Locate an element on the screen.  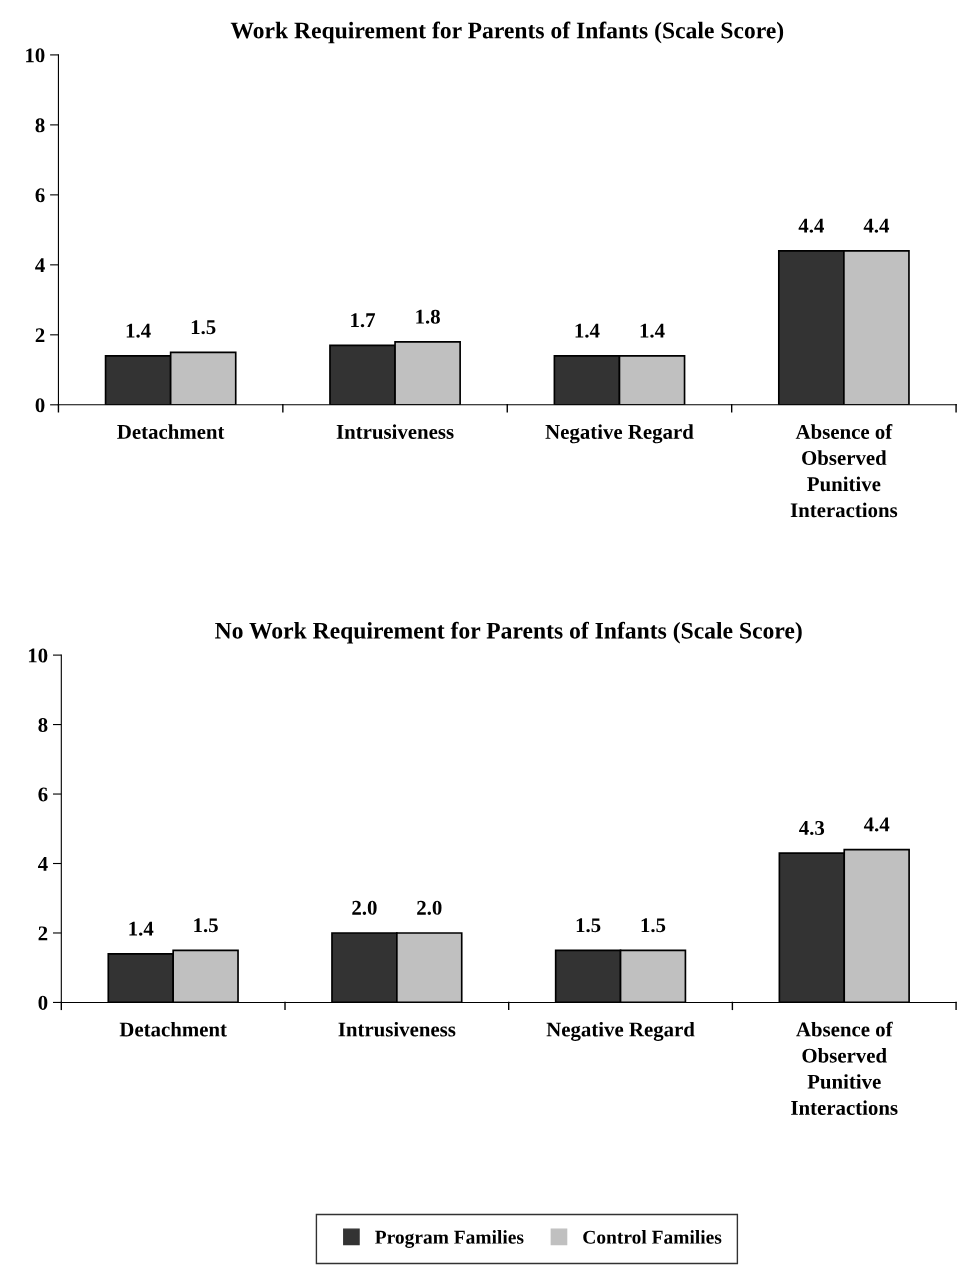
chart-title: No Work Requirement for Parents of Infants (Scale Score) is located at coordinates (508, 632).